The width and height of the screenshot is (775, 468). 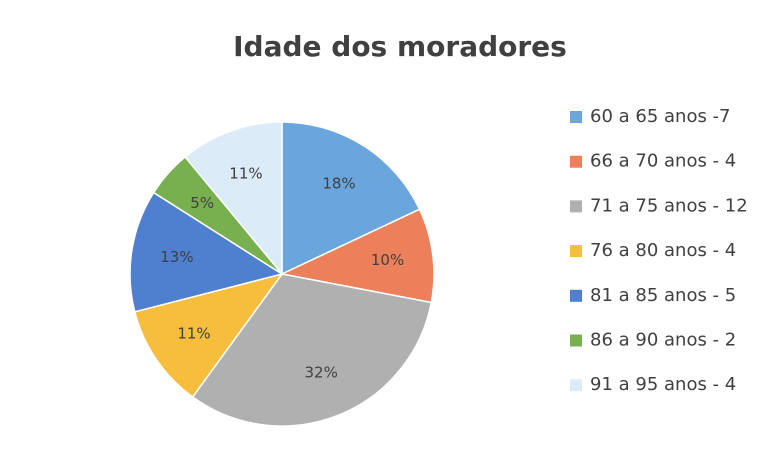 What do you see at coordinates (663, 295) in the screenshot?
I see `legend-label: 81 a 85 anos - 5` at bounding box center [663, 295].